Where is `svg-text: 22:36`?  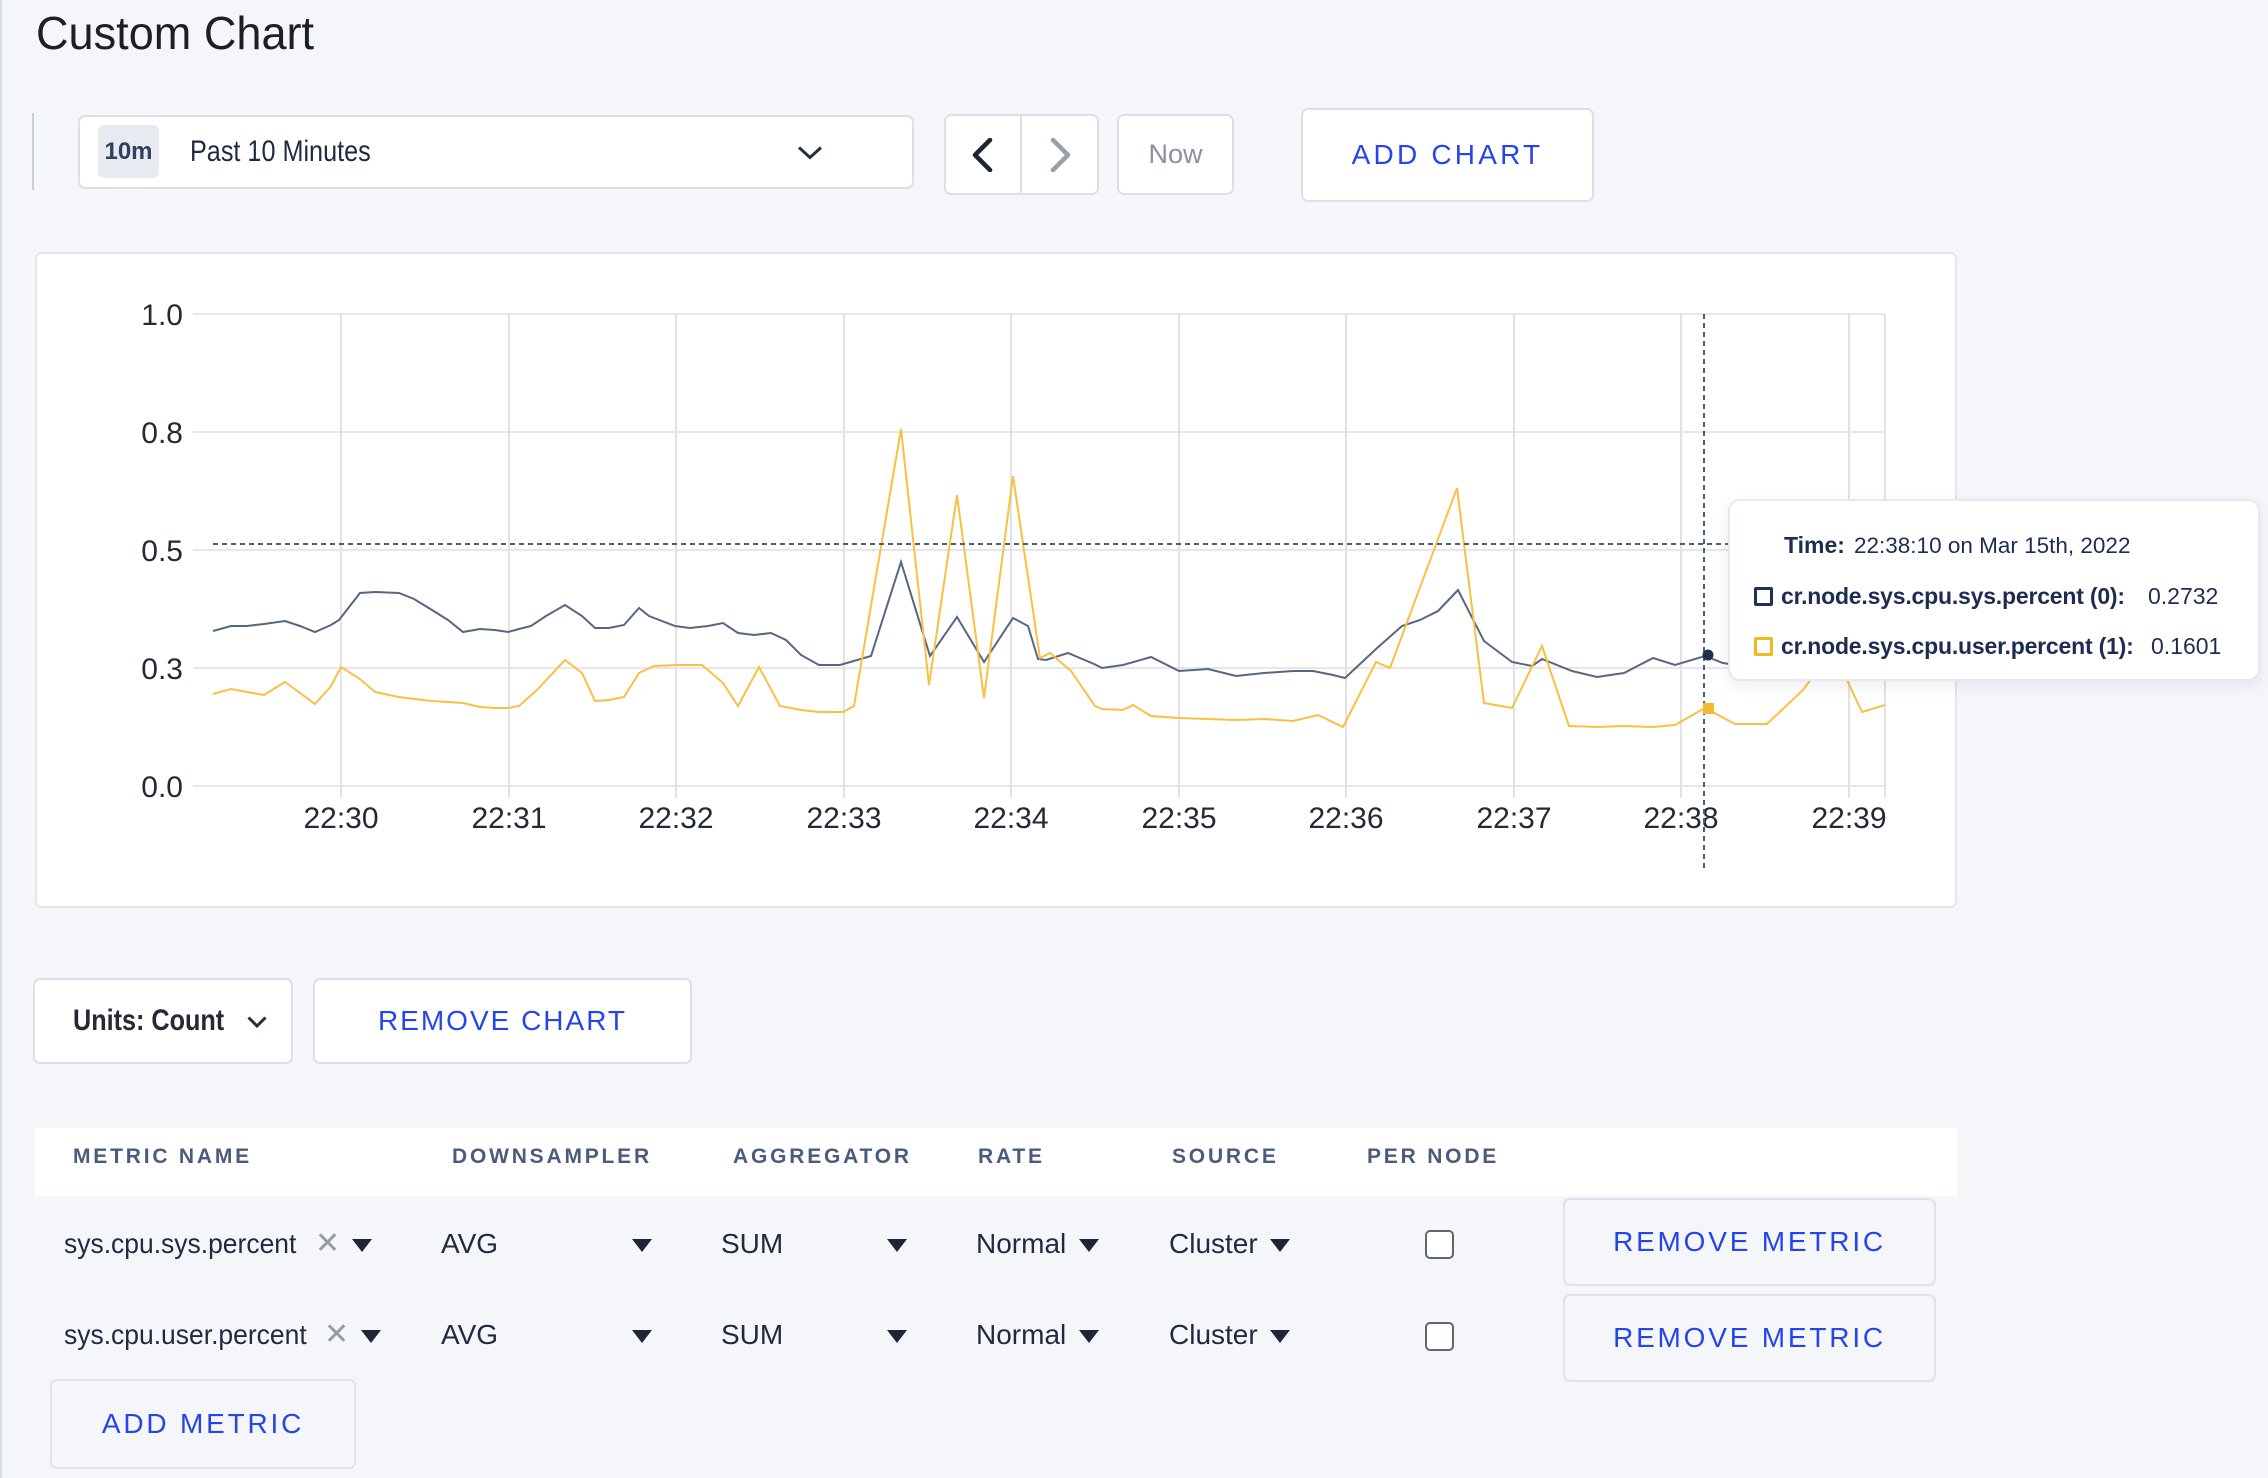
svg-text: 22:36 is located at coordinates (1345, 818).